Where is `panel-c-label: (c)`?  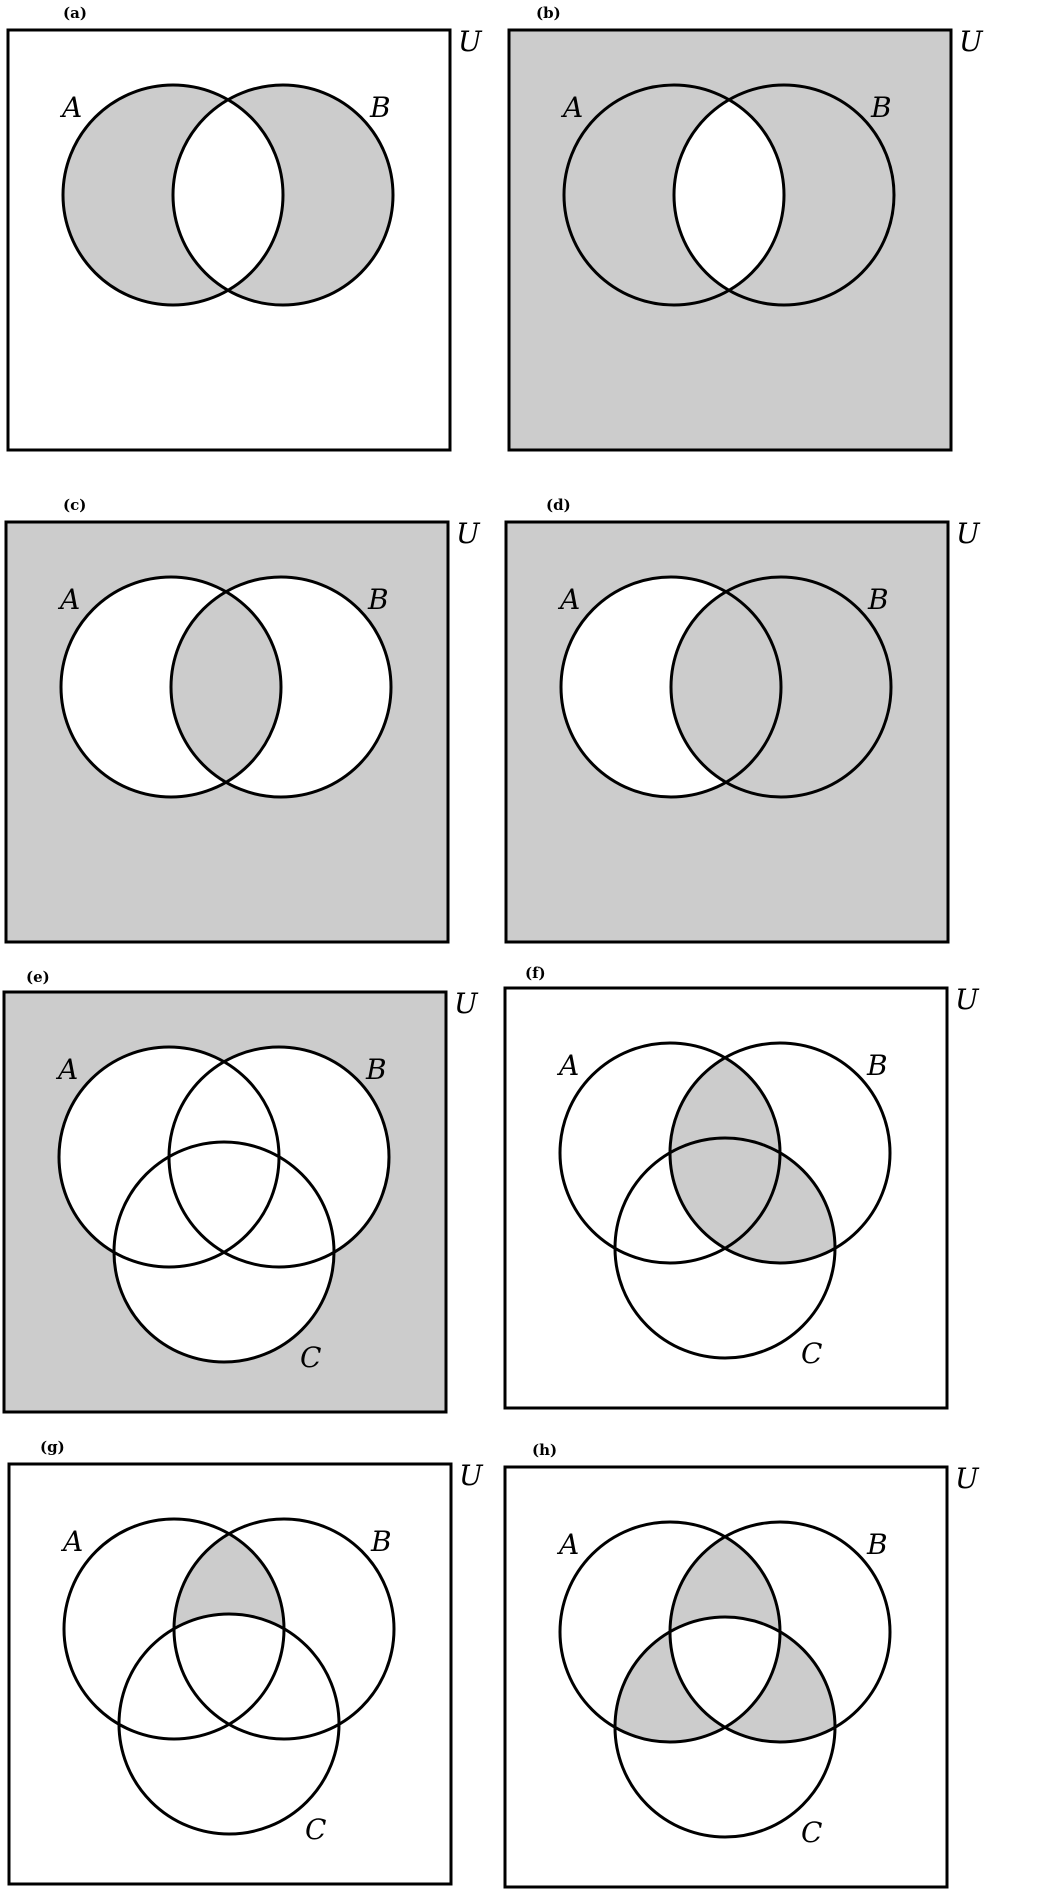
panel-c-label: (c) is located at coordinates (74, 505).